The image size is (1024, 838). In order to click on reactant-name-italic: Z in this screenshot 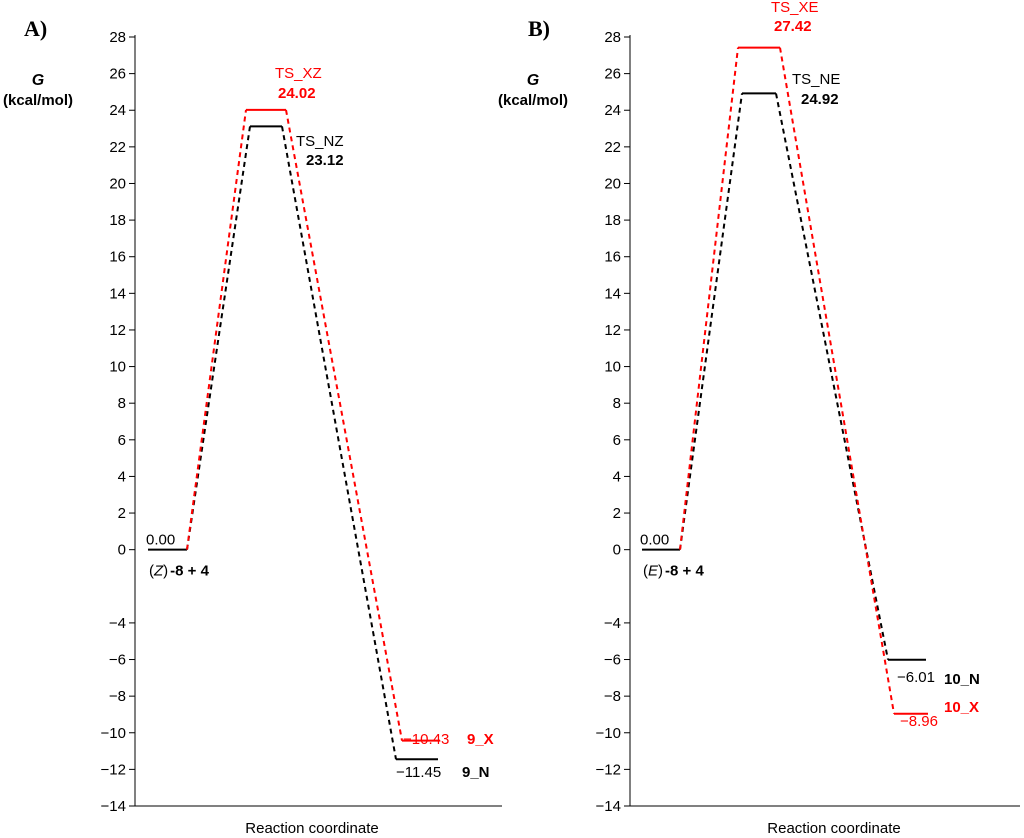, I will do `click(158, 571)`.